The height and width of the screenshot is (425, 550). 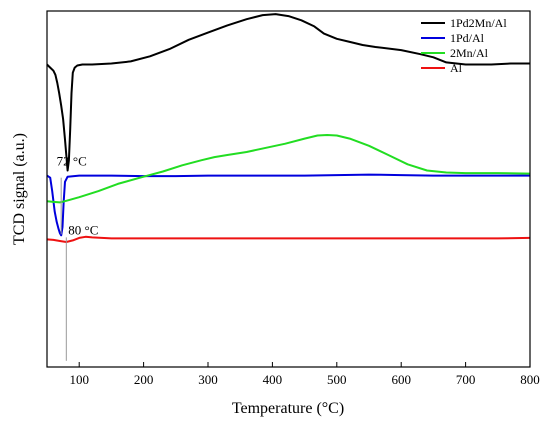 I want to click on peak-annotations: 72 °C 80 °C, so click(x=77, y=257).